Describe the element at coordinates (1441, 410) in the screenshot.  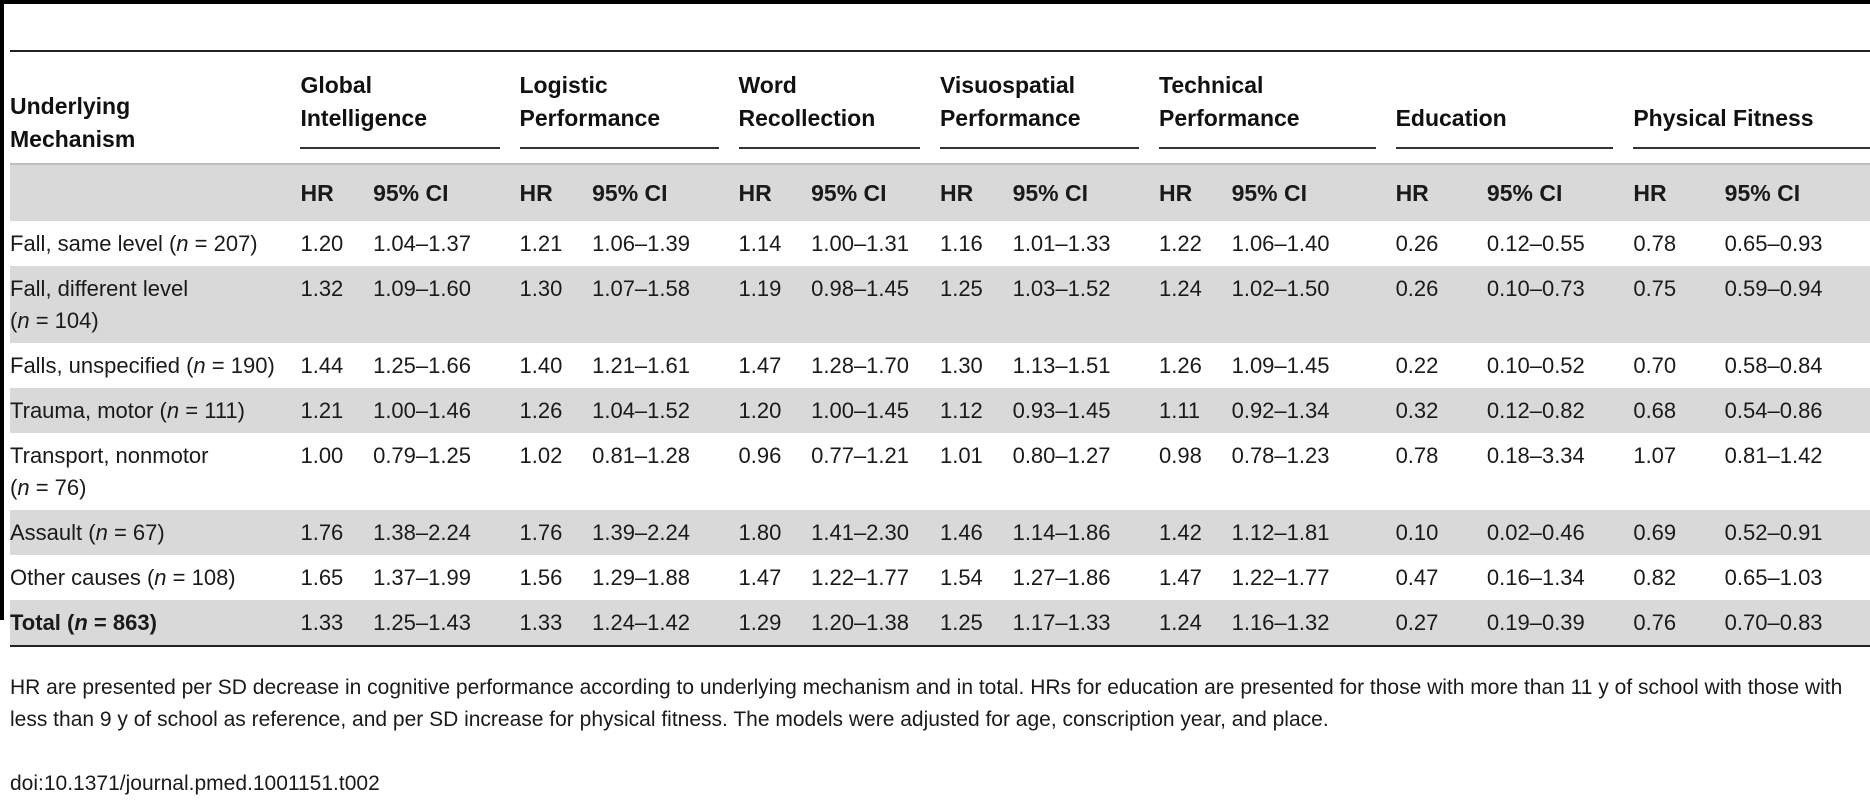
I see `hr-cell: 0.32` at that location.